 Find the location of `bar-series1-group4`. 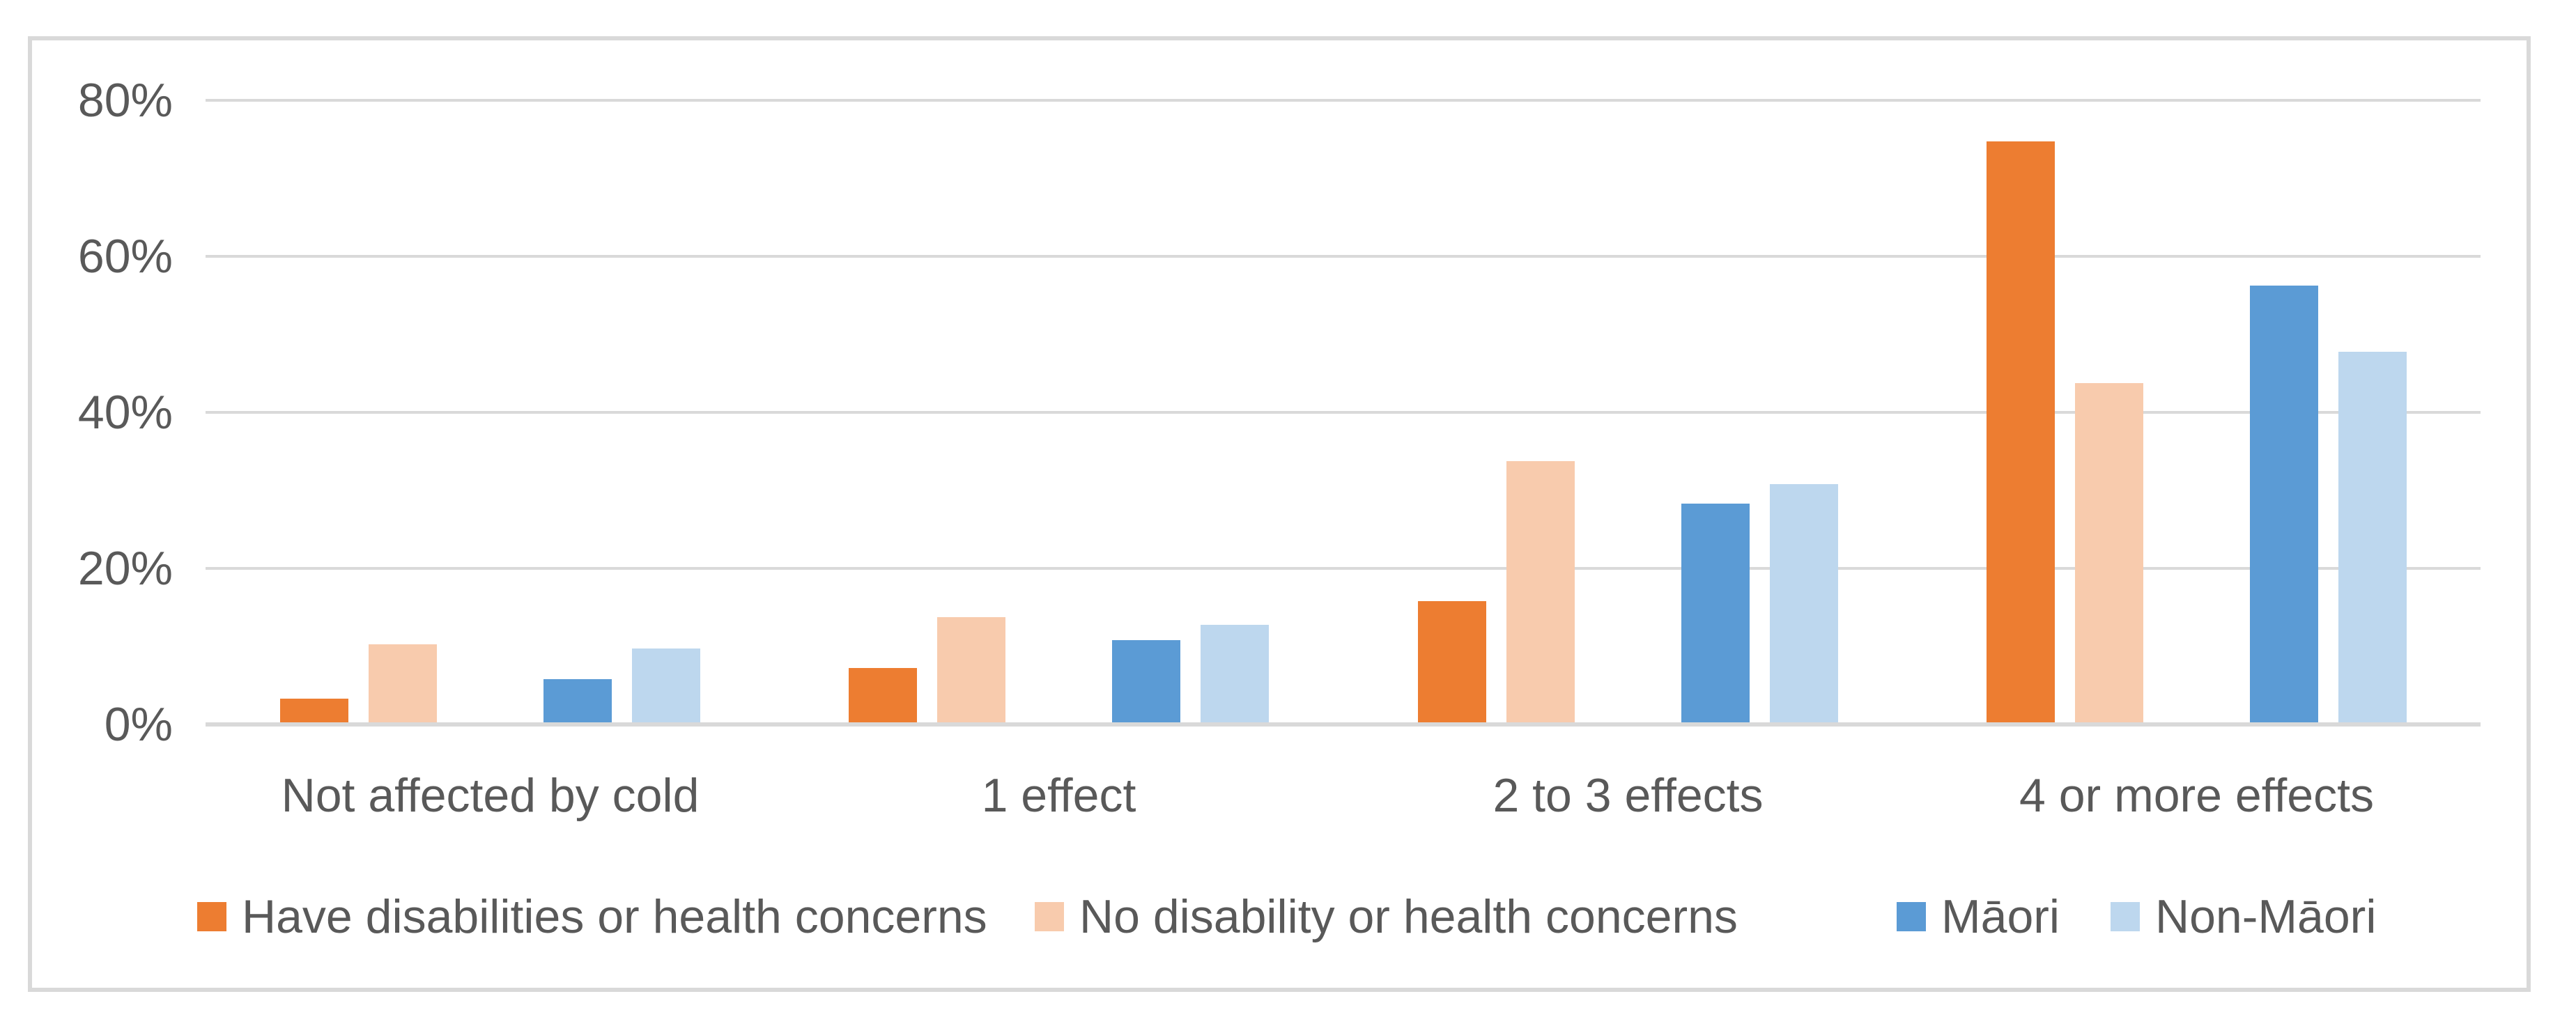

bar-series1-group4 is located at coordinates (2021, 431).